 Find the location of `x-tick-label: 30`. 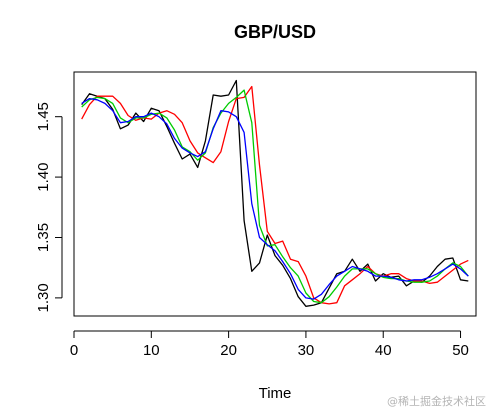

x-tick-label: 30 is located at coordinates (306, 350).